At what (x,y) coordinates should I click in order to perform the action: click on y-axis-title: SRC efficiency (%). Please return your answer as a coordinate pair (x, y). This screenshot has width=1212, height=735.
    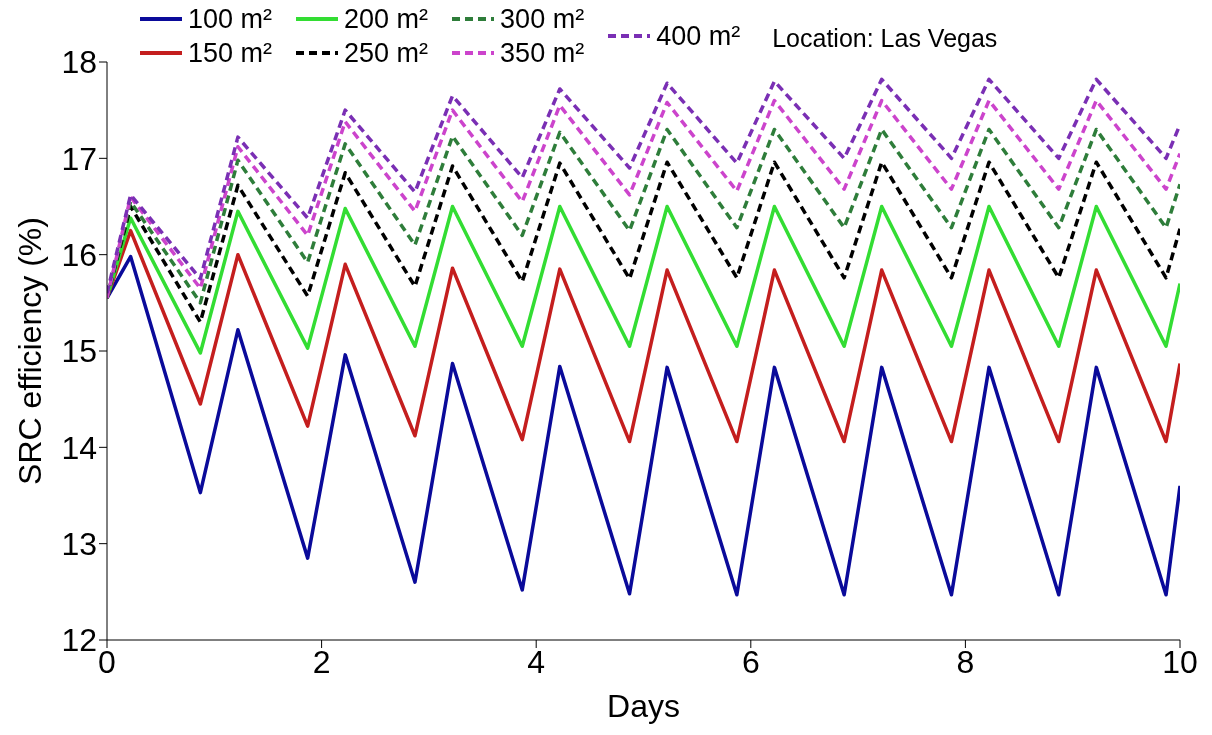
    Looking at the image, I should click on (30, 351).